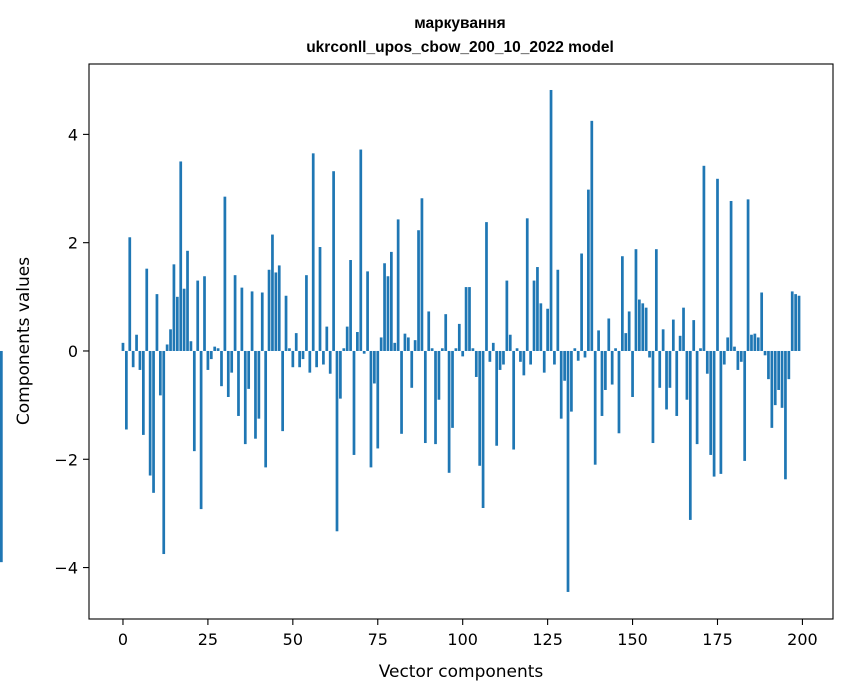 The height and width of the screenshot is (696, 847). Describe the element at coordinates (24, 341) in the screenshot. I see `y-axis-label: Components values` at that location.